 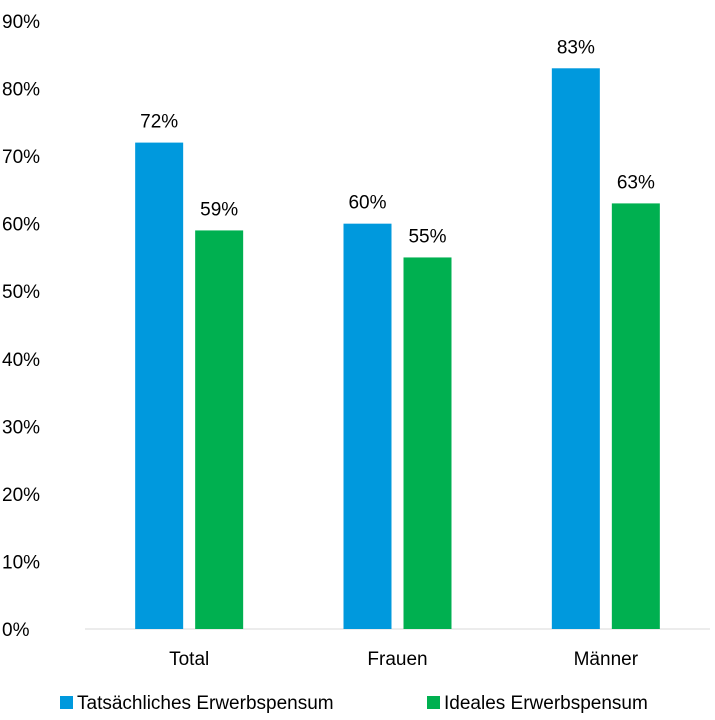 What do you see at coordinates (21, 225) in the screenshot?
I see `y-tick-label: 60%` at bounding box center [21, 225].